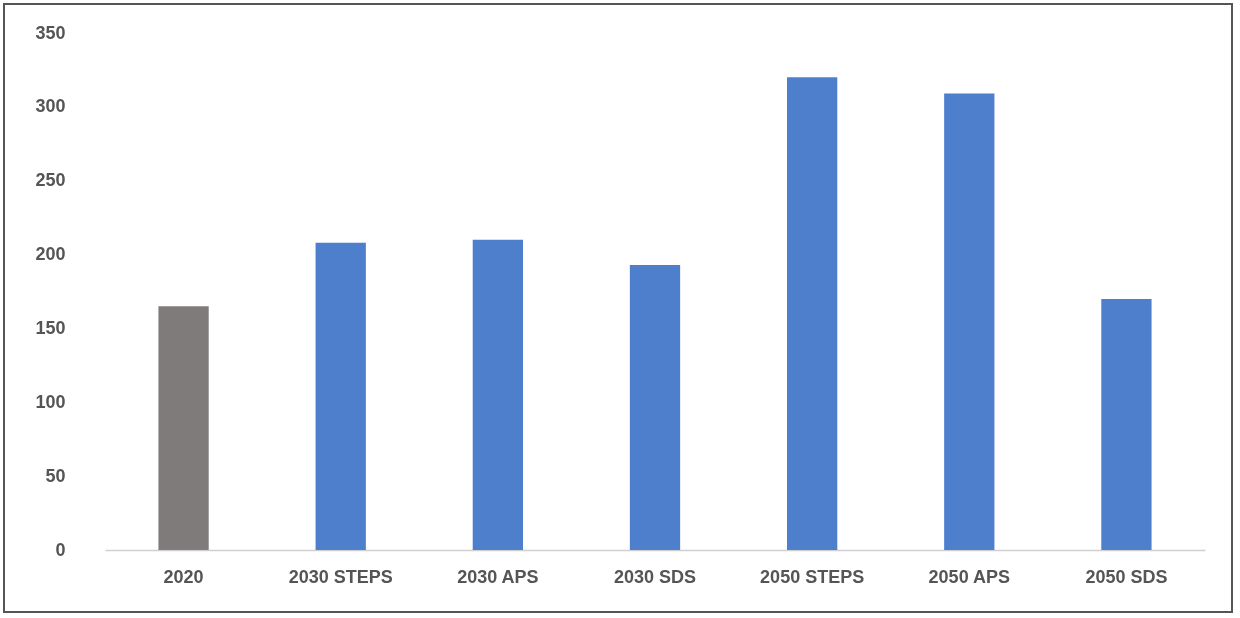 Image resolution: width=1240 pixels, height=618 pixels. What do you see at coordinates (50, 401) in the screenshot?
I see `y-tick-label: 100` at bounding box center [50, 401].